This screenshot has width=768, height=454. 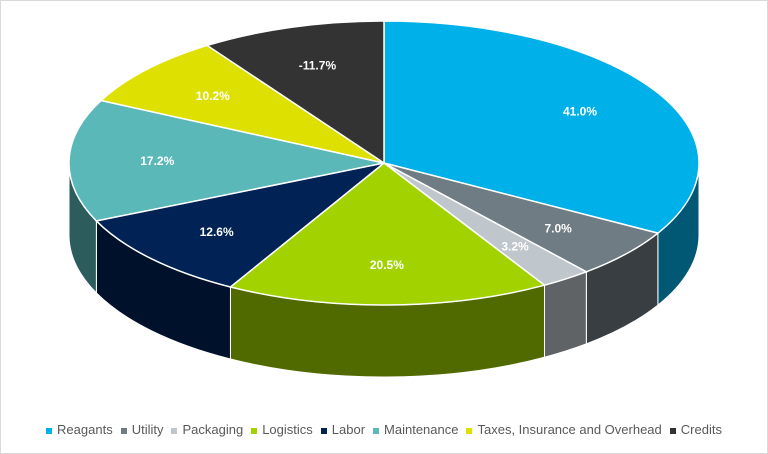 What do you see at coordinates (295, 92) in the screenshot?
I see `pie-slice-credits` at bounding box center [295, 92].